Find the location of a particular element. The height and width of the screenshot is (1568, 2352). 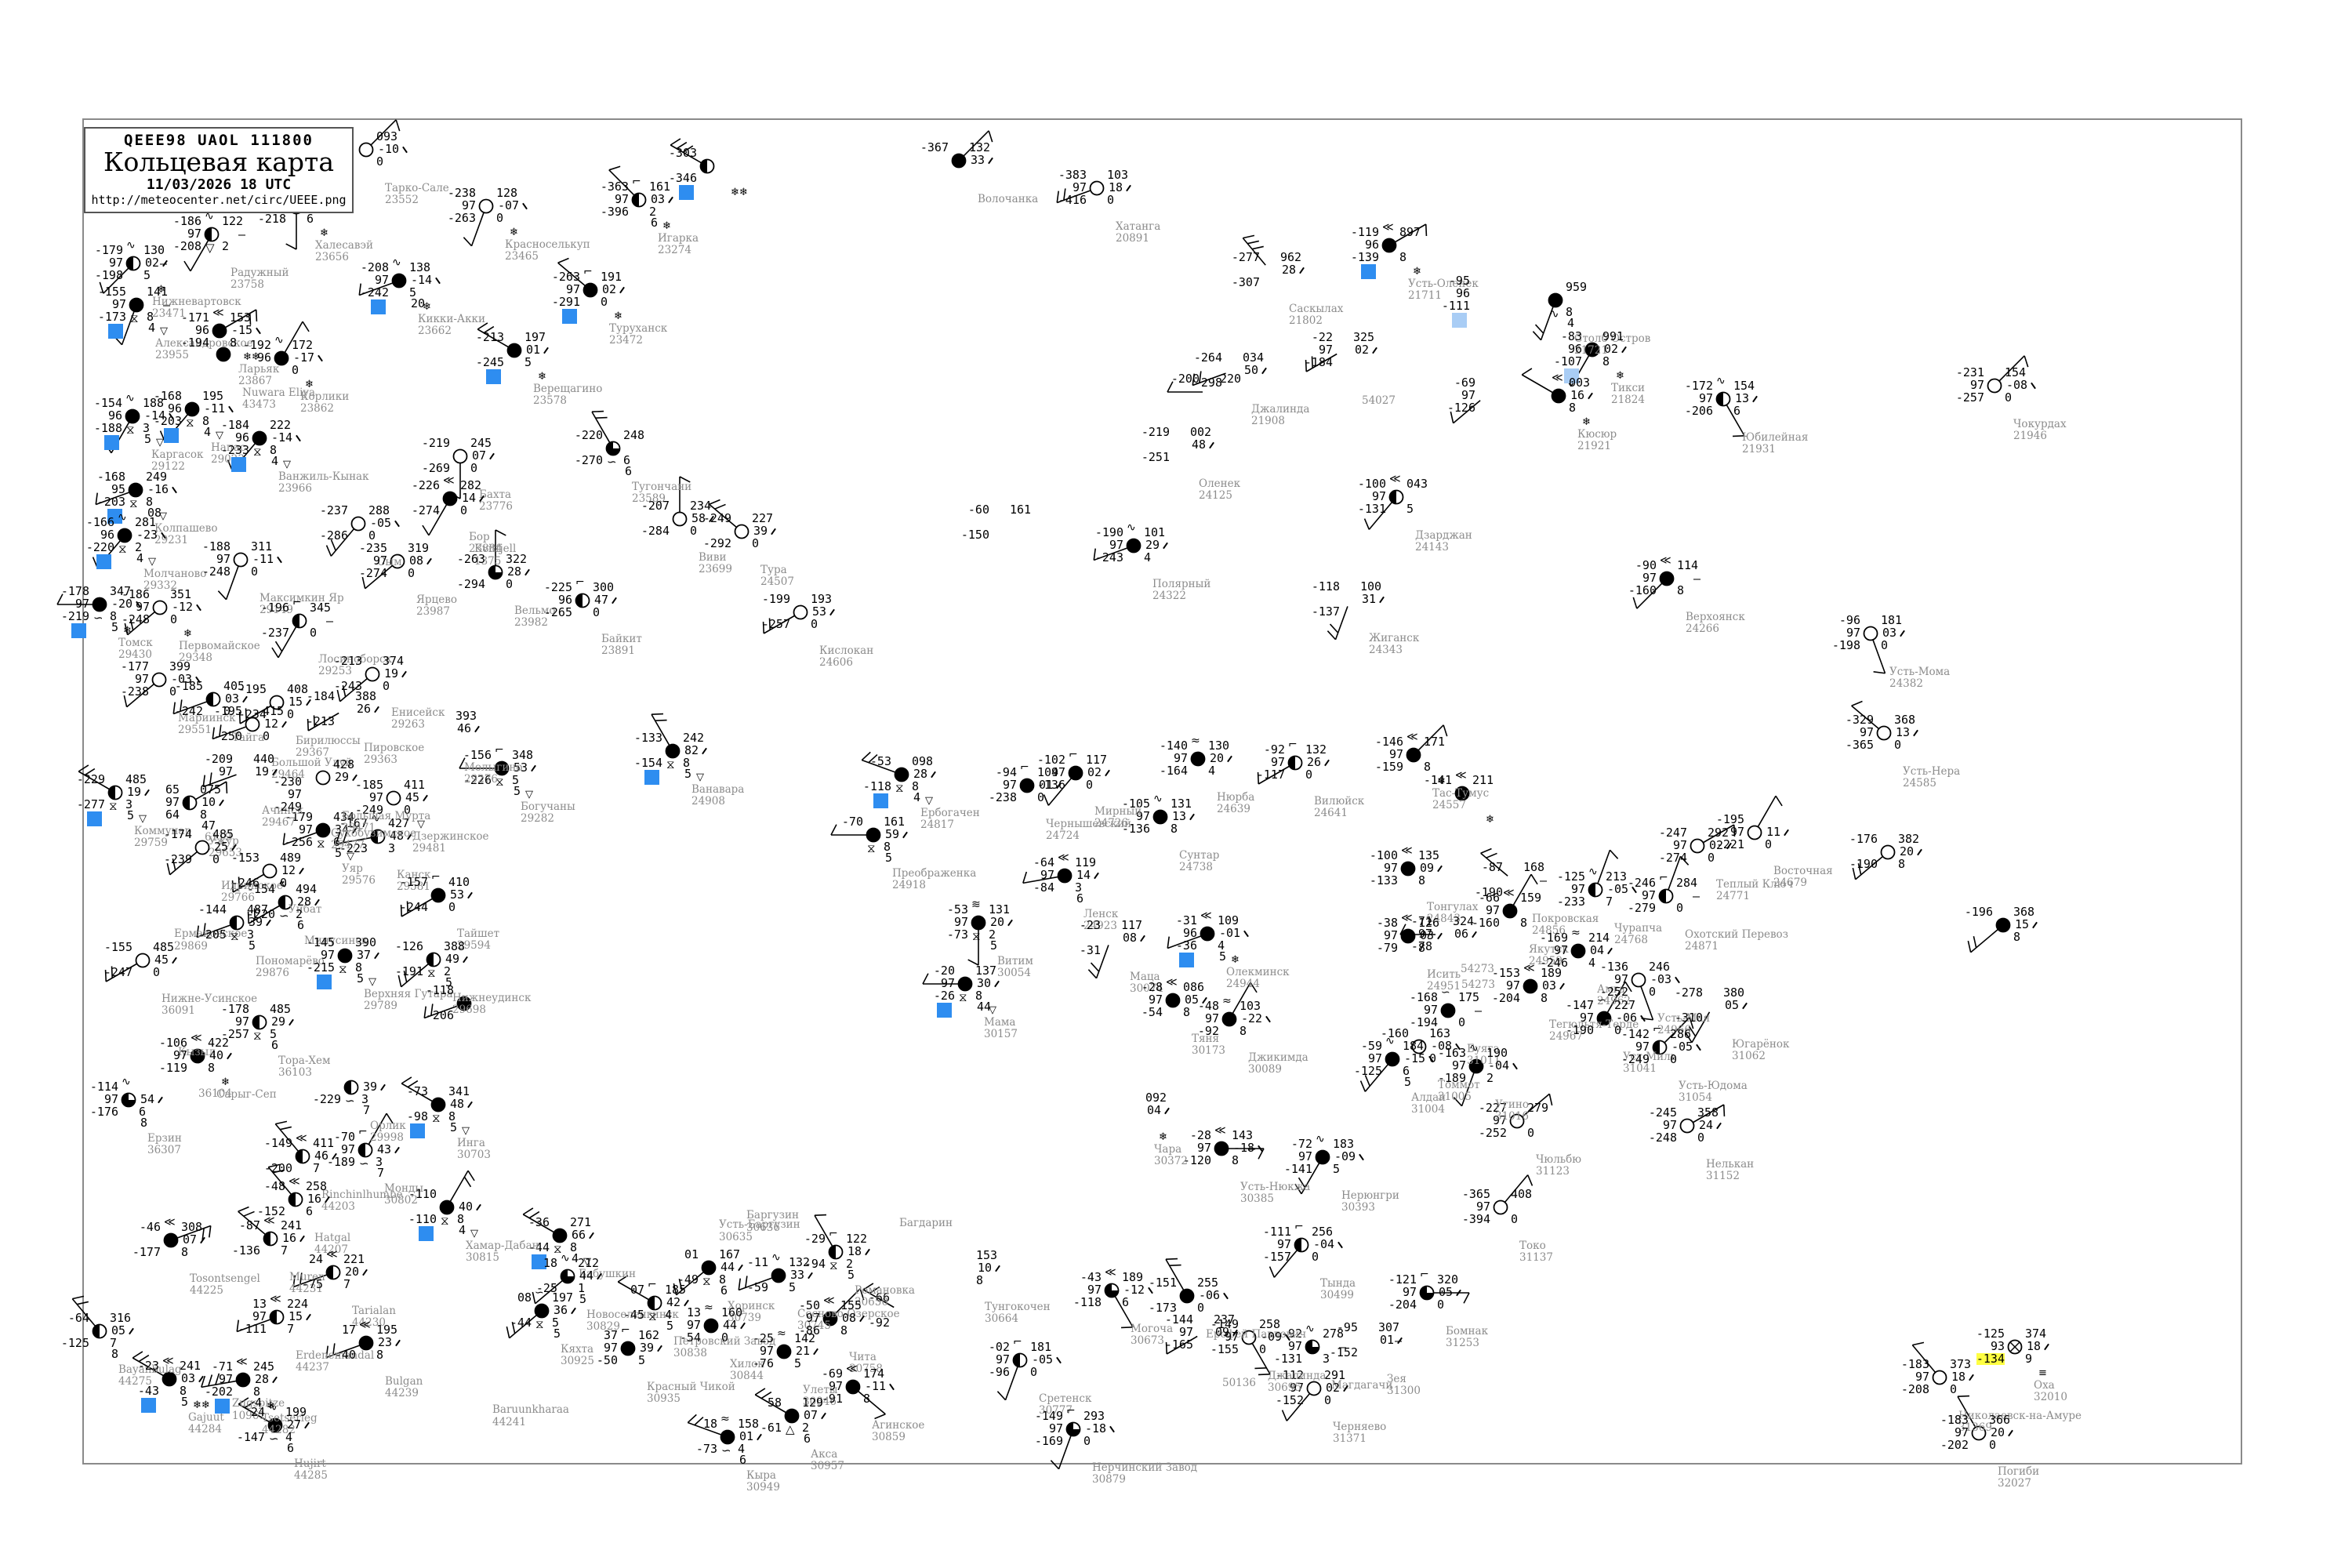

station-pressure: 408 is located at coordinates (1522, 1194).